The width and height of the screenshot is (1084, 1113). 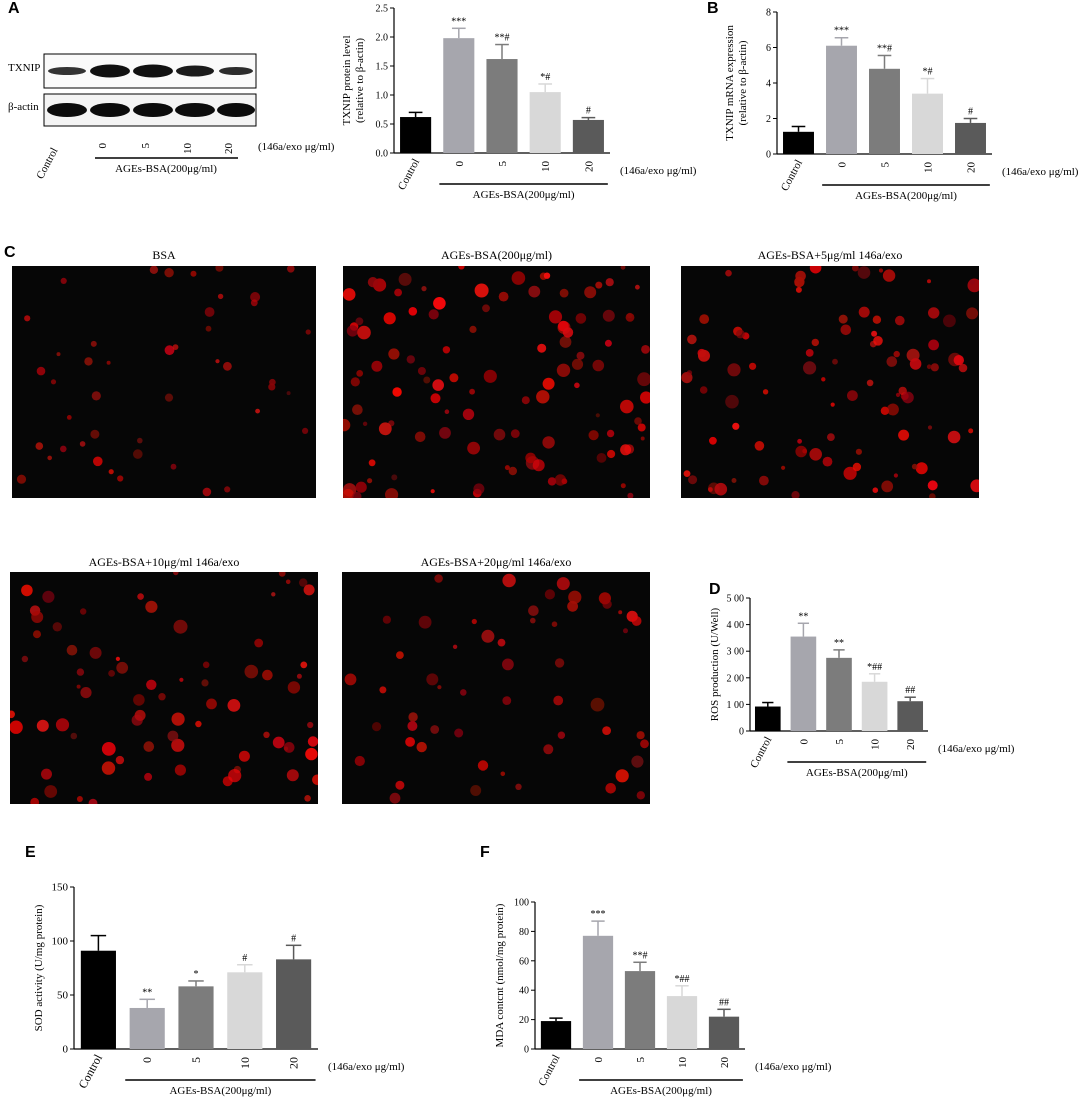 What do you see at coordinates (496, 562) in the screenshot?
I see `micrograph-title-ages-bsa-20: AGEs-BSA+20μg/ml 146a/exo` at bounding box center [496, 562].